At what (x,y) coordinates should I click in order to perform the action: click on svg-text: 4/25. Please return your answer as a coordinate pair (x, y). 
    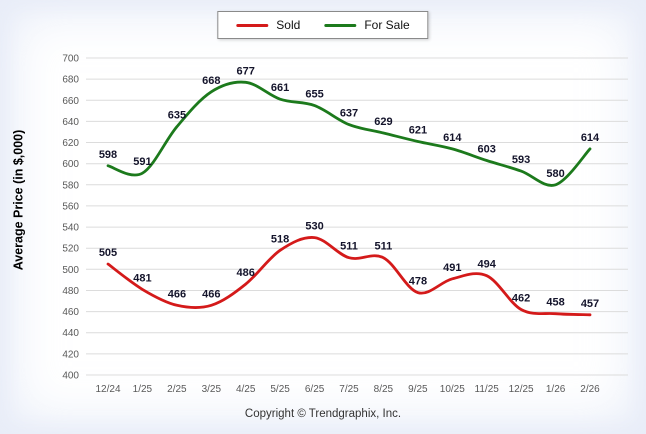
    Looking at the image, I should click on (246, 389).